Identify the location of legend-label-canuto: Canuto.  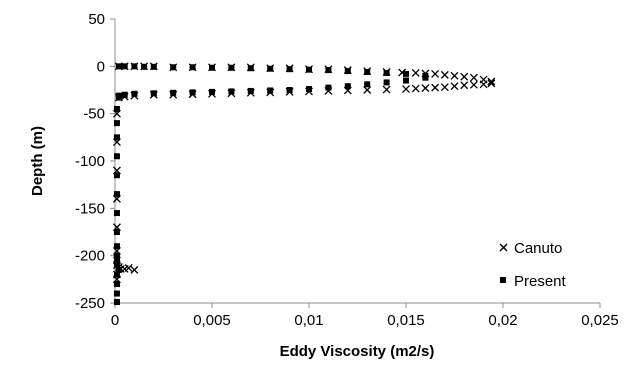
(538, 248).